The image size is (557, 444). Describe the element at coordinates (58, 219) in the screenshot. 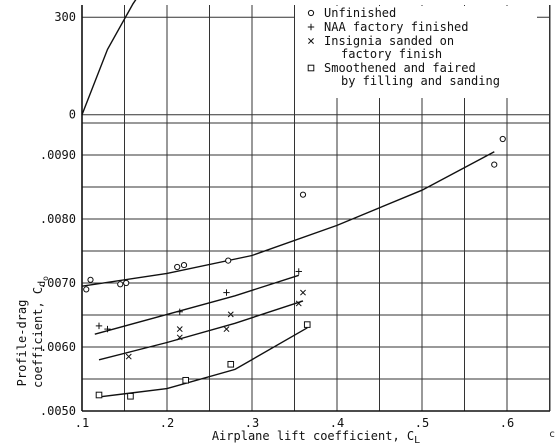

I see `drag-tick-label: .0080` at that location.